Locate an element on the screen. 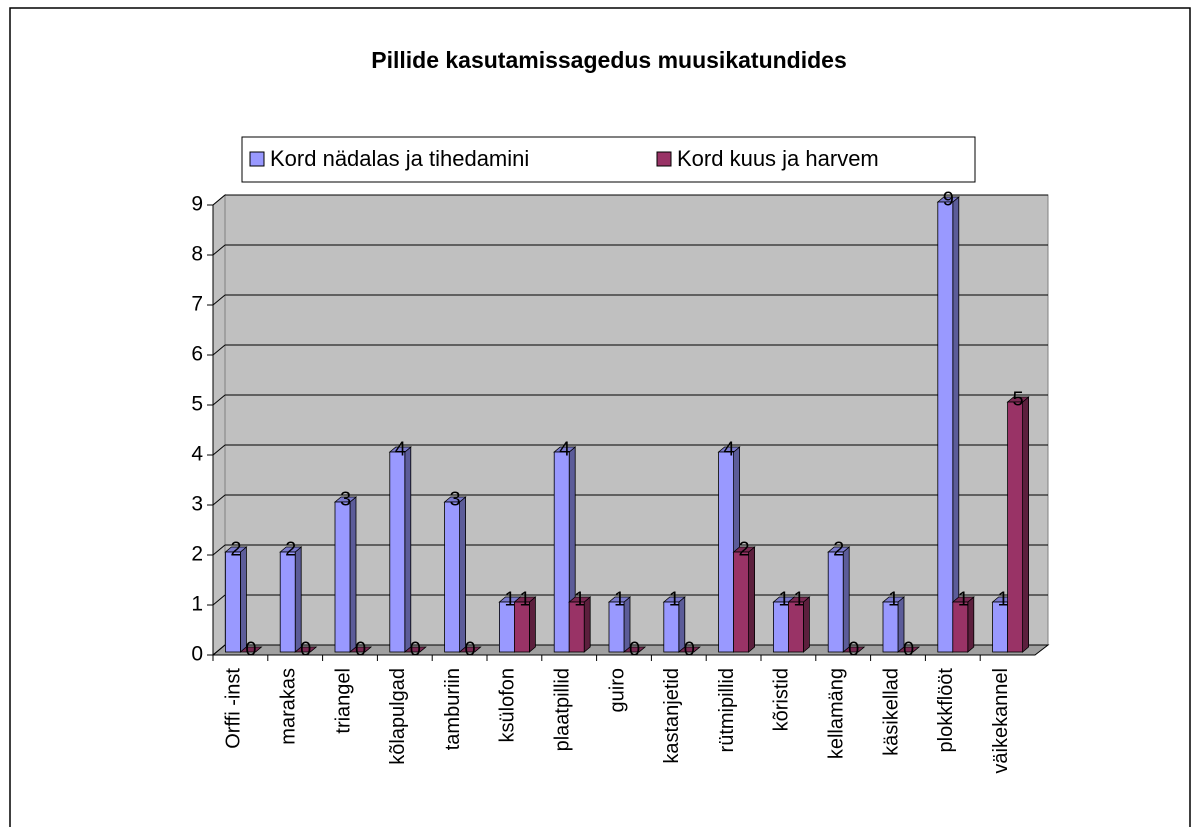  x-tick-label: plokkflööt is located at coordinates (946, 710).